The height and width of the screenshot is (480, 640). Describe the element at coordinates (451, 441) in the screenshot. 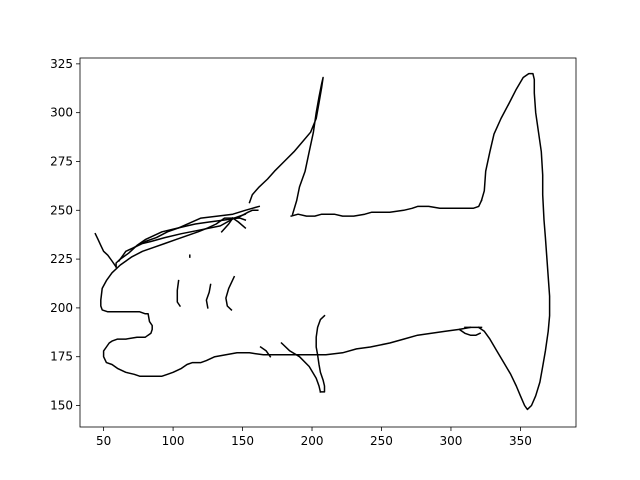

I see `x-tick-label: 300` at that location.